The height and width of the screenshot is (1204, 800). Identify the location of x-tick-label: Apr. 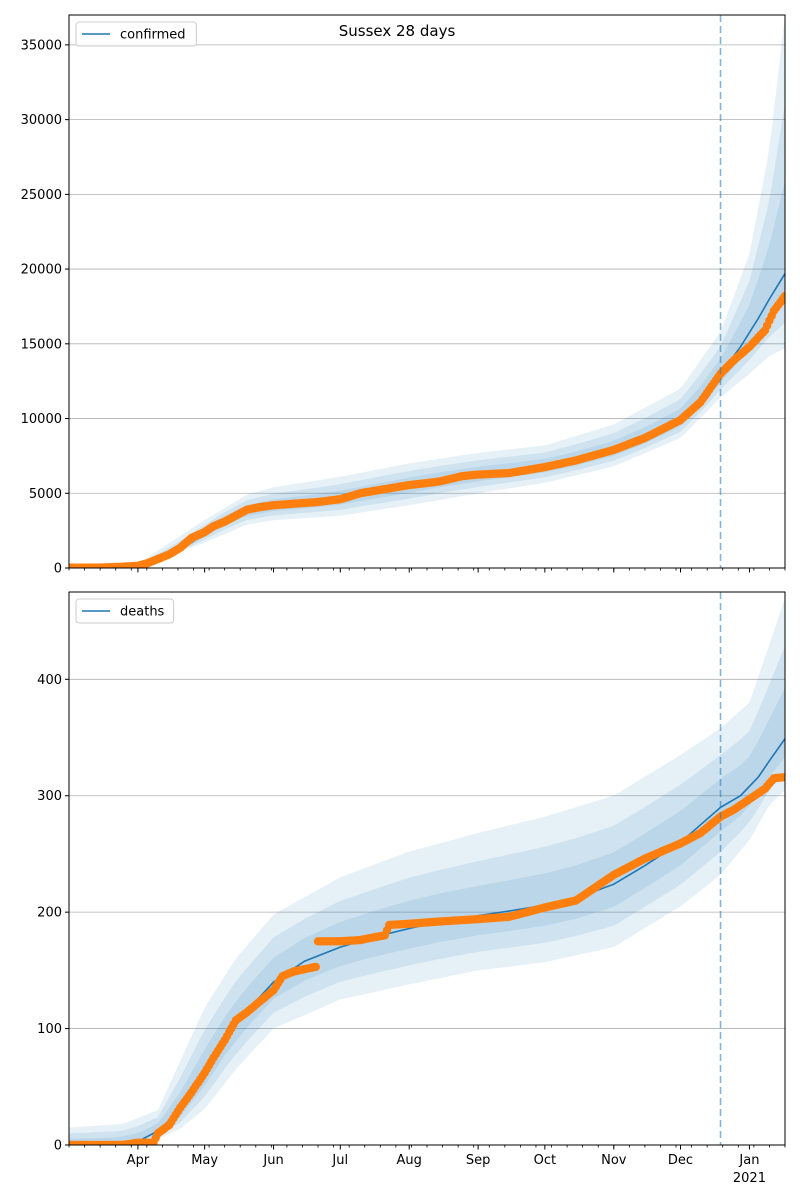
(138, 1160).